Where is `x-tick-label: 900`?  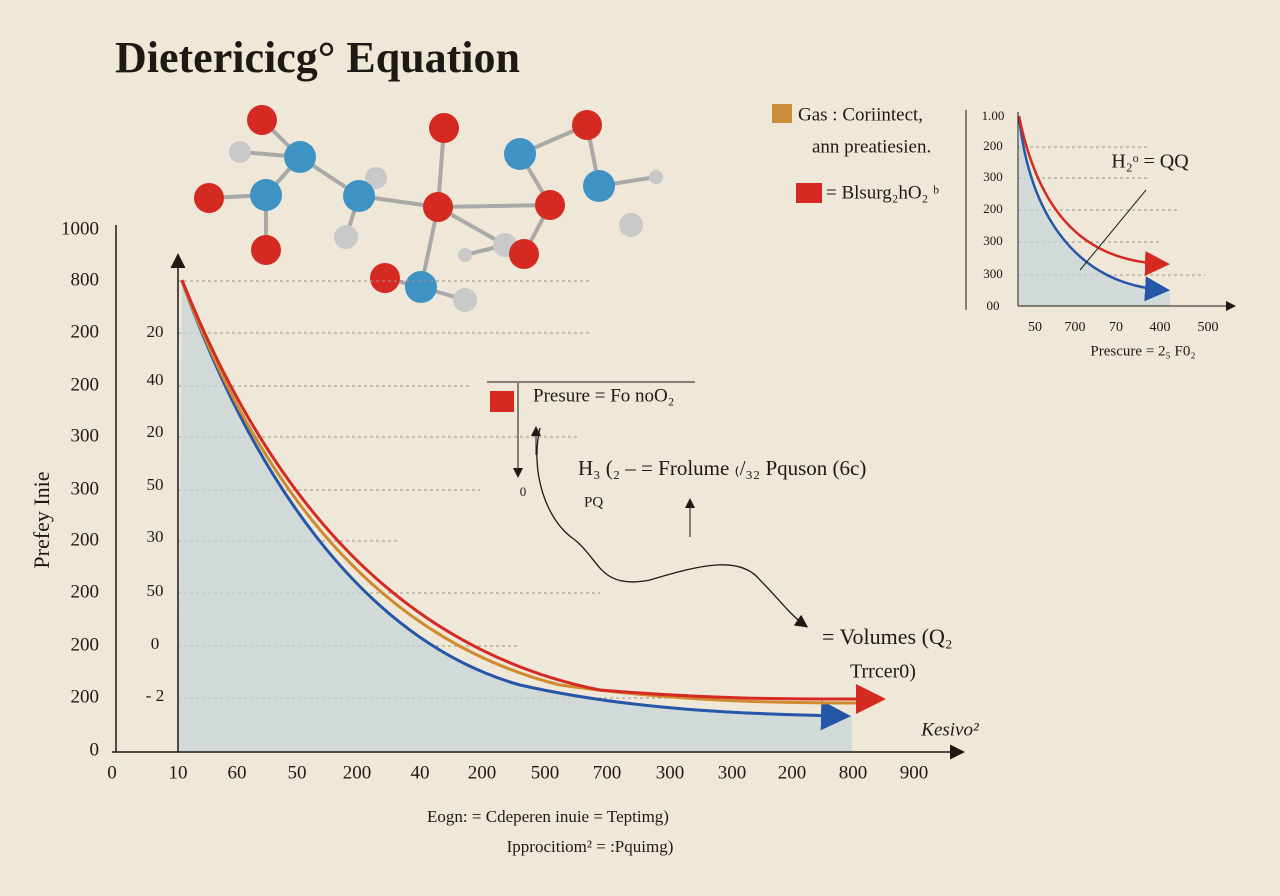
x-tick-label: 900 is located at coordinates (914, 772).